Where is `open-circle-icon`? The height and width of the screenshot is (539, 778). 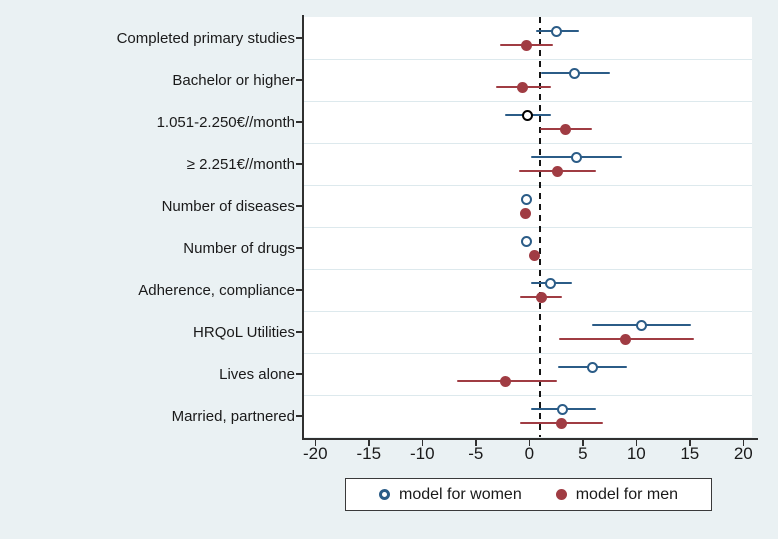 open-circle-icon is located at coordinates (384, 494).